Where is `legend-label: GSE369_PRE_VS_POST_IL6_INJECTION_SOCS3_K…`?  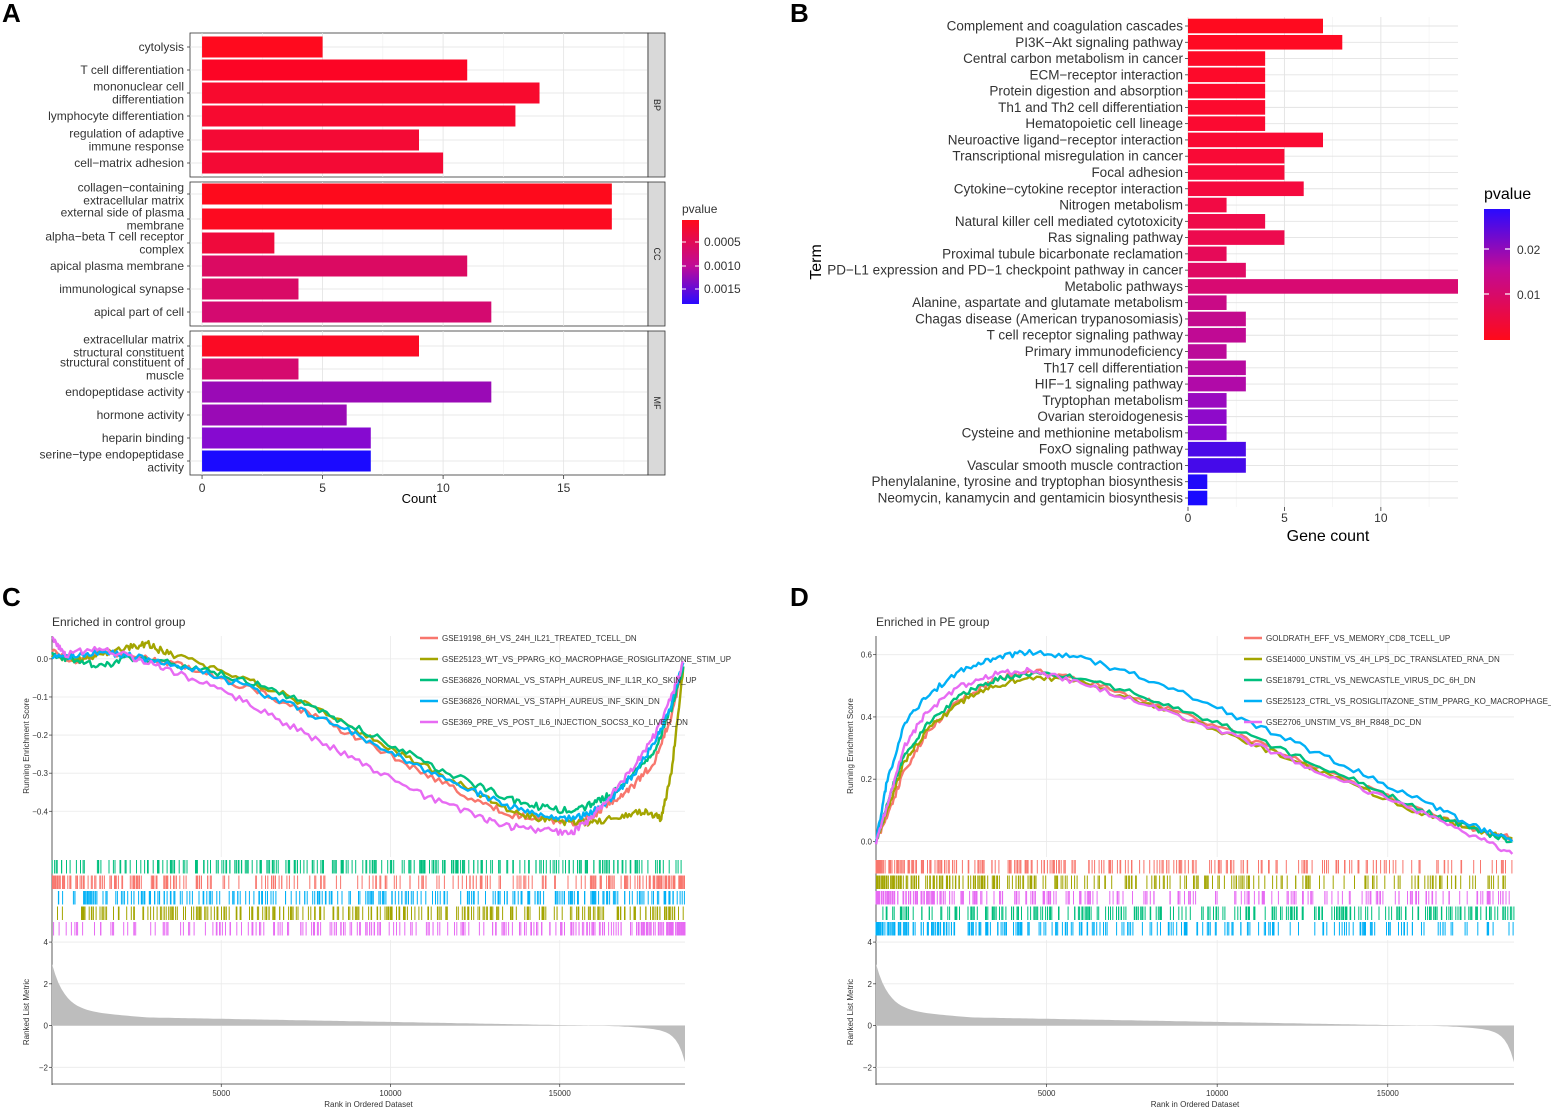
legend-label: GSE369_PRE_VS_POST_IL6_INJECTION_SOCS3_K… is located at coordinates (565, 722).